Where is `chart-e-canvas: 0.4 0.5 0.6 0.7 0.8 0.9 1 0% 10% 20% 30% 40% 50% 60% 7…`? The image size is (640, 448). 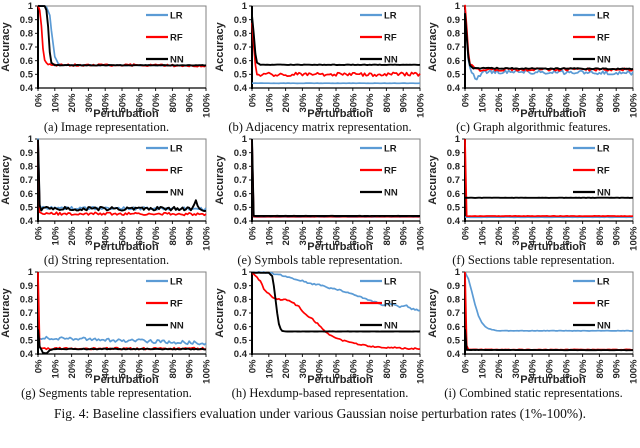 chart-e-canvas: 0.4 0.5 0.6 0.7 0.8 0.9 1 0% 10% 20% 30% 40% 50% 60% 7… is located at coordinates (320, 193).